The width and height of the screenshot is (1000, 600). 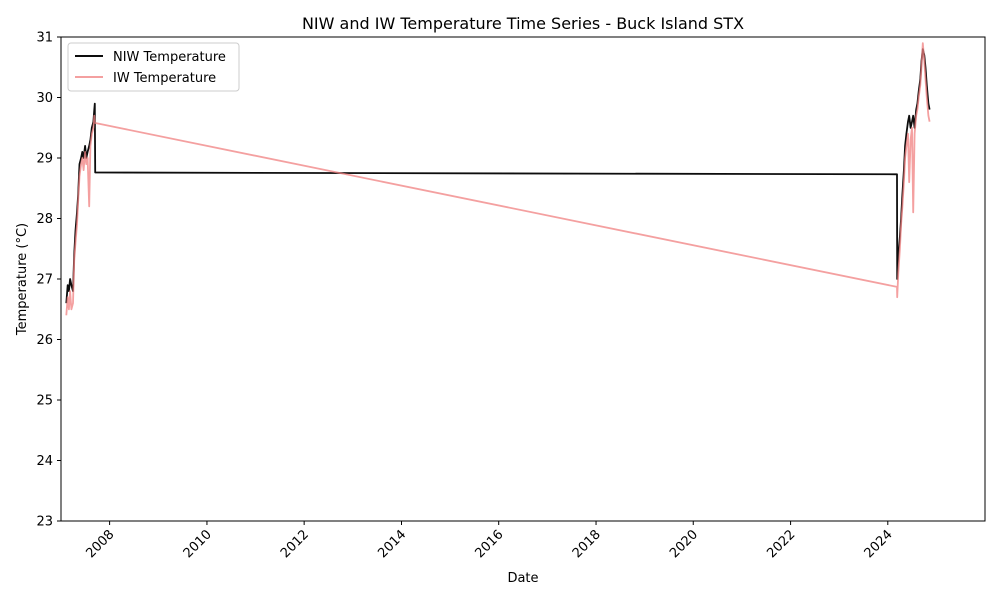 What do you see at coordinates (44, 280) in the screenshot?
I see `y-tick-label: 27` at bounding box center [44, 280].